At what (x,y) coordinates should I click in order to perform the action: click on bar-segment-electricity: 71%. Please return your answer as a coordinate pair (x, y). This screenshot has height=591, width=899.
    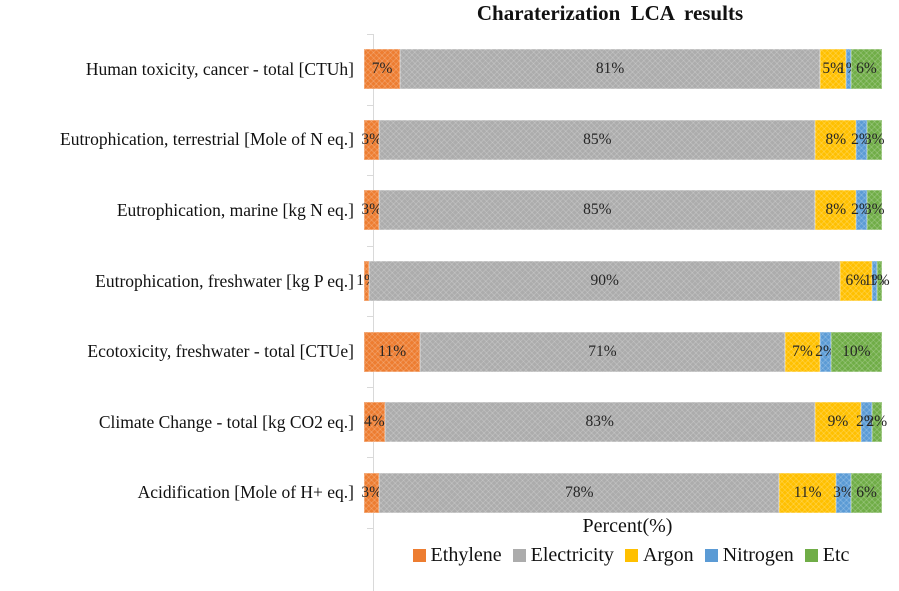
    Looking at the image, I should click on (602, 351).